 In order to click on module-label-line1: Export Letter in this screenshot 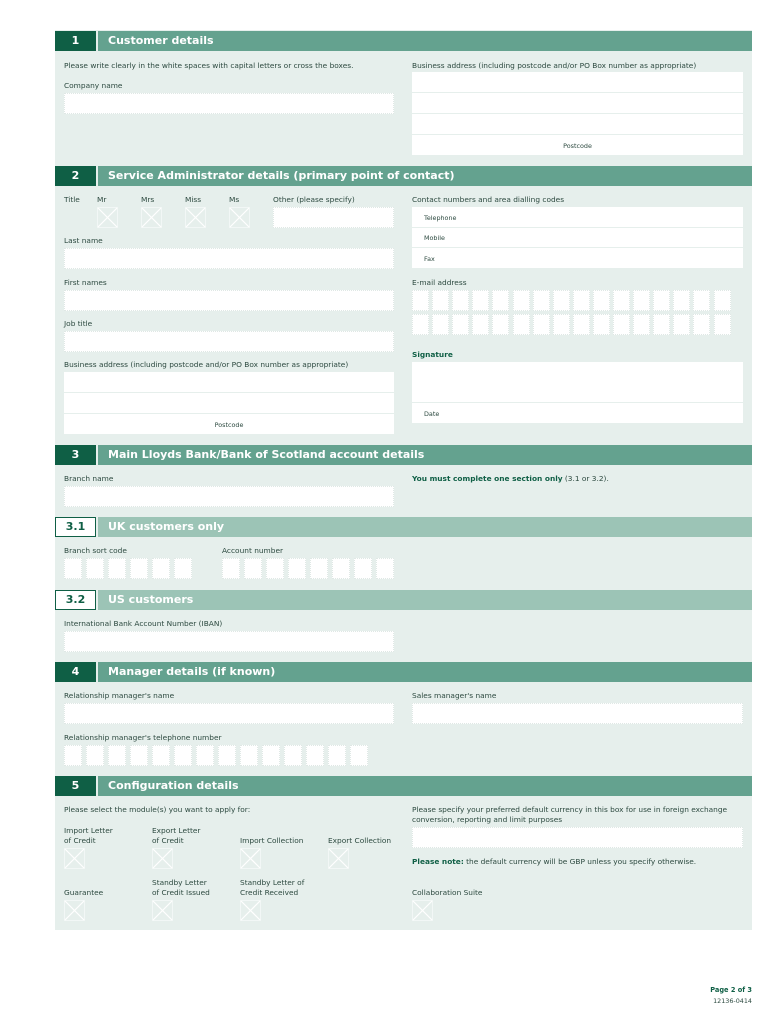, I will do `click(176, 830)`.